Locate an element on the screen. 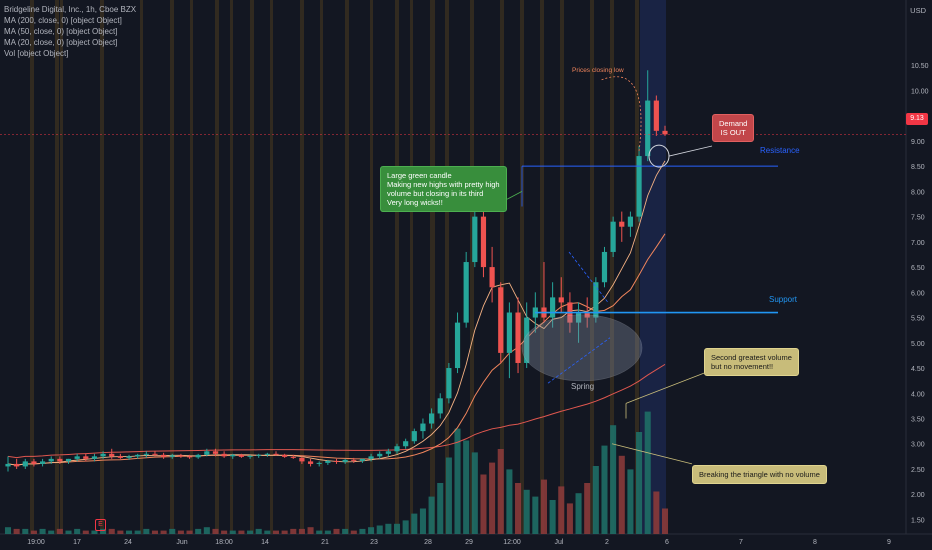 The image size is (932, 550). price-tick-label: 7.00 is located at coordinates (918, 243).